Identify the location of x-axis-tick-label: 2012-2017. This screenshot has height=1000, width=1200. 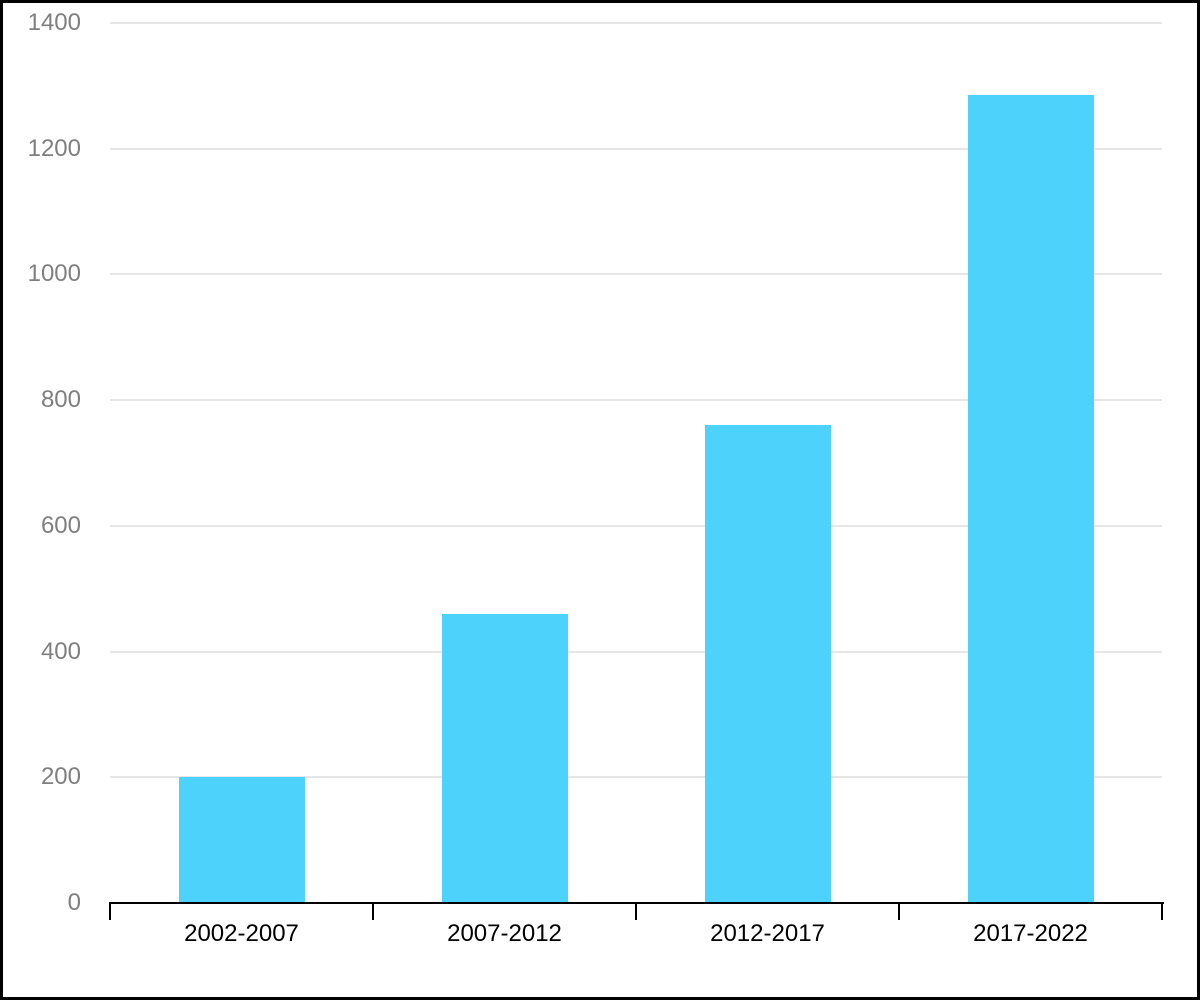
(767, 933).